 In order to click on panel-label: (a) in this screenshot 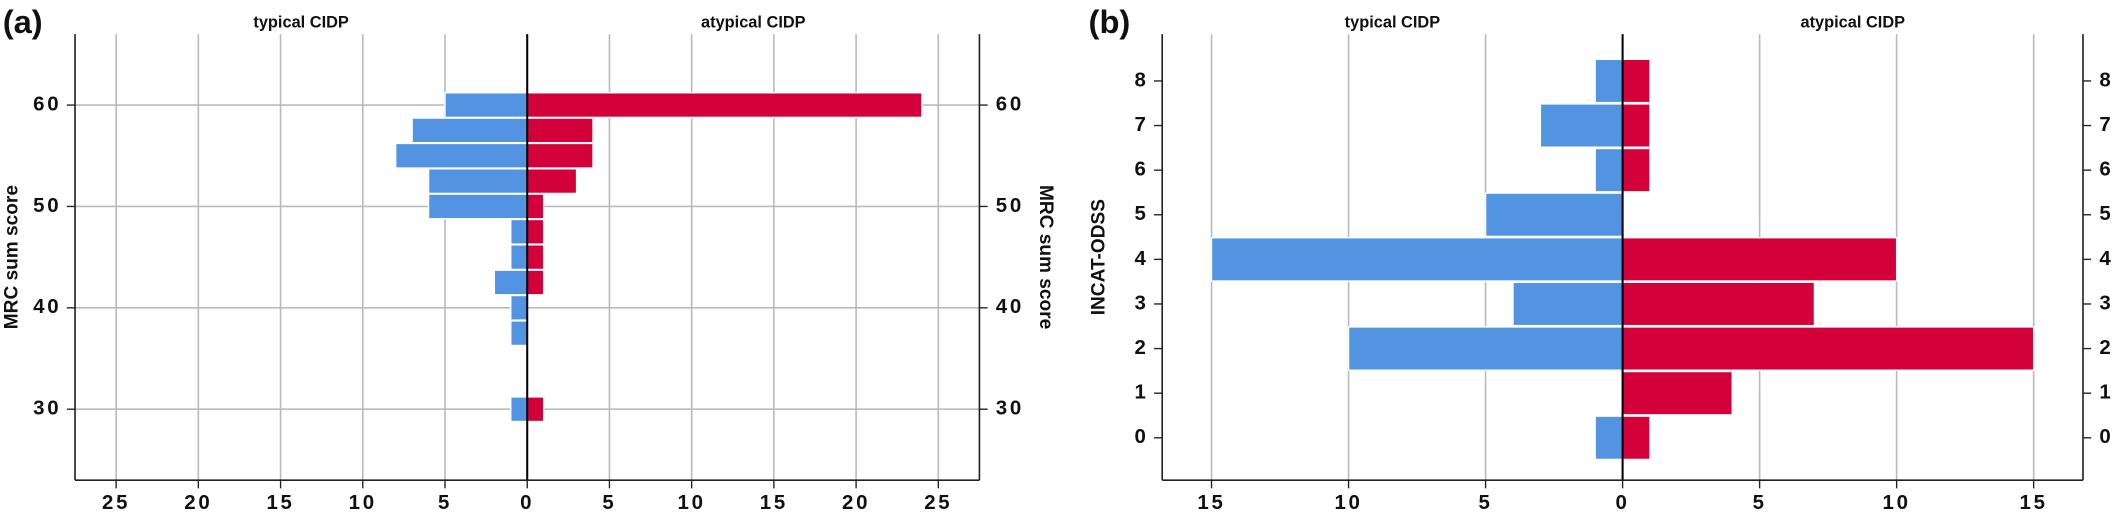, I will do `click(23, 21)`.